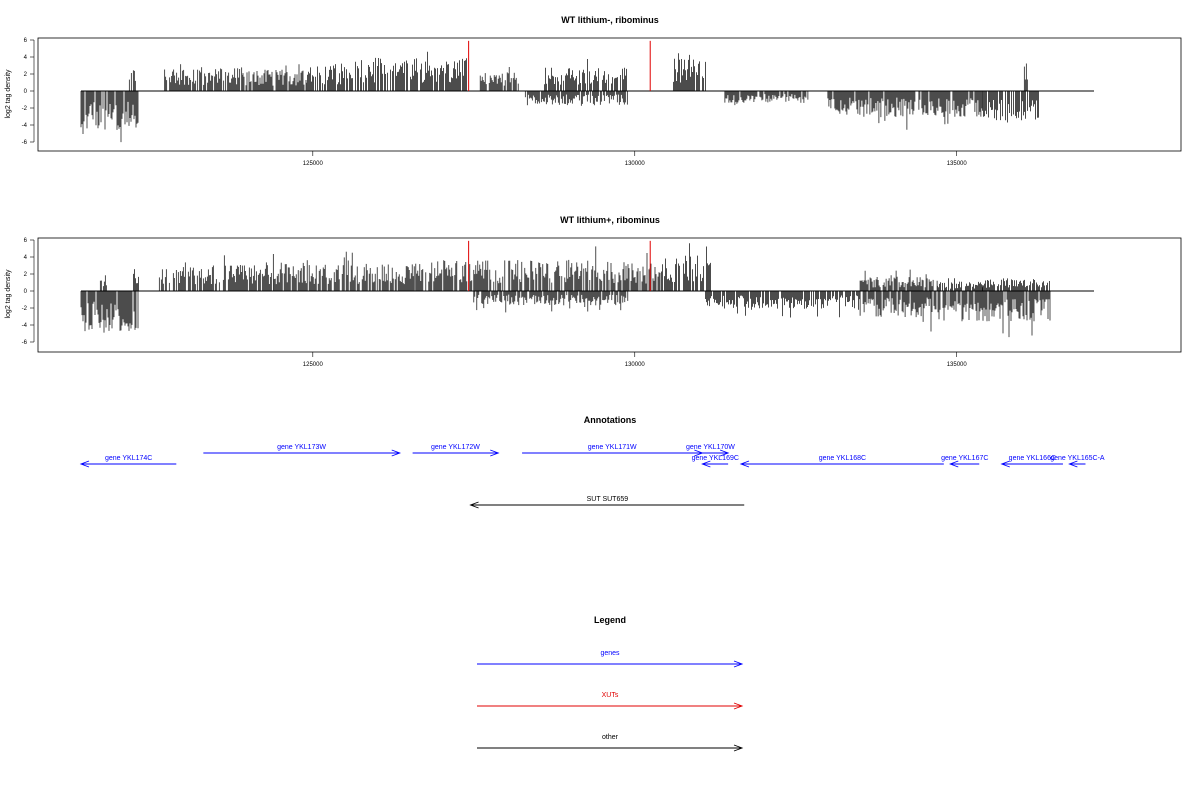 Image resolution: width=1200 pixels, height=800 pixels. What do you see at coordinates (710, 447) in the screenshot?
I see `gene-label: gene YKL170W` at bounding box center [710, 447].